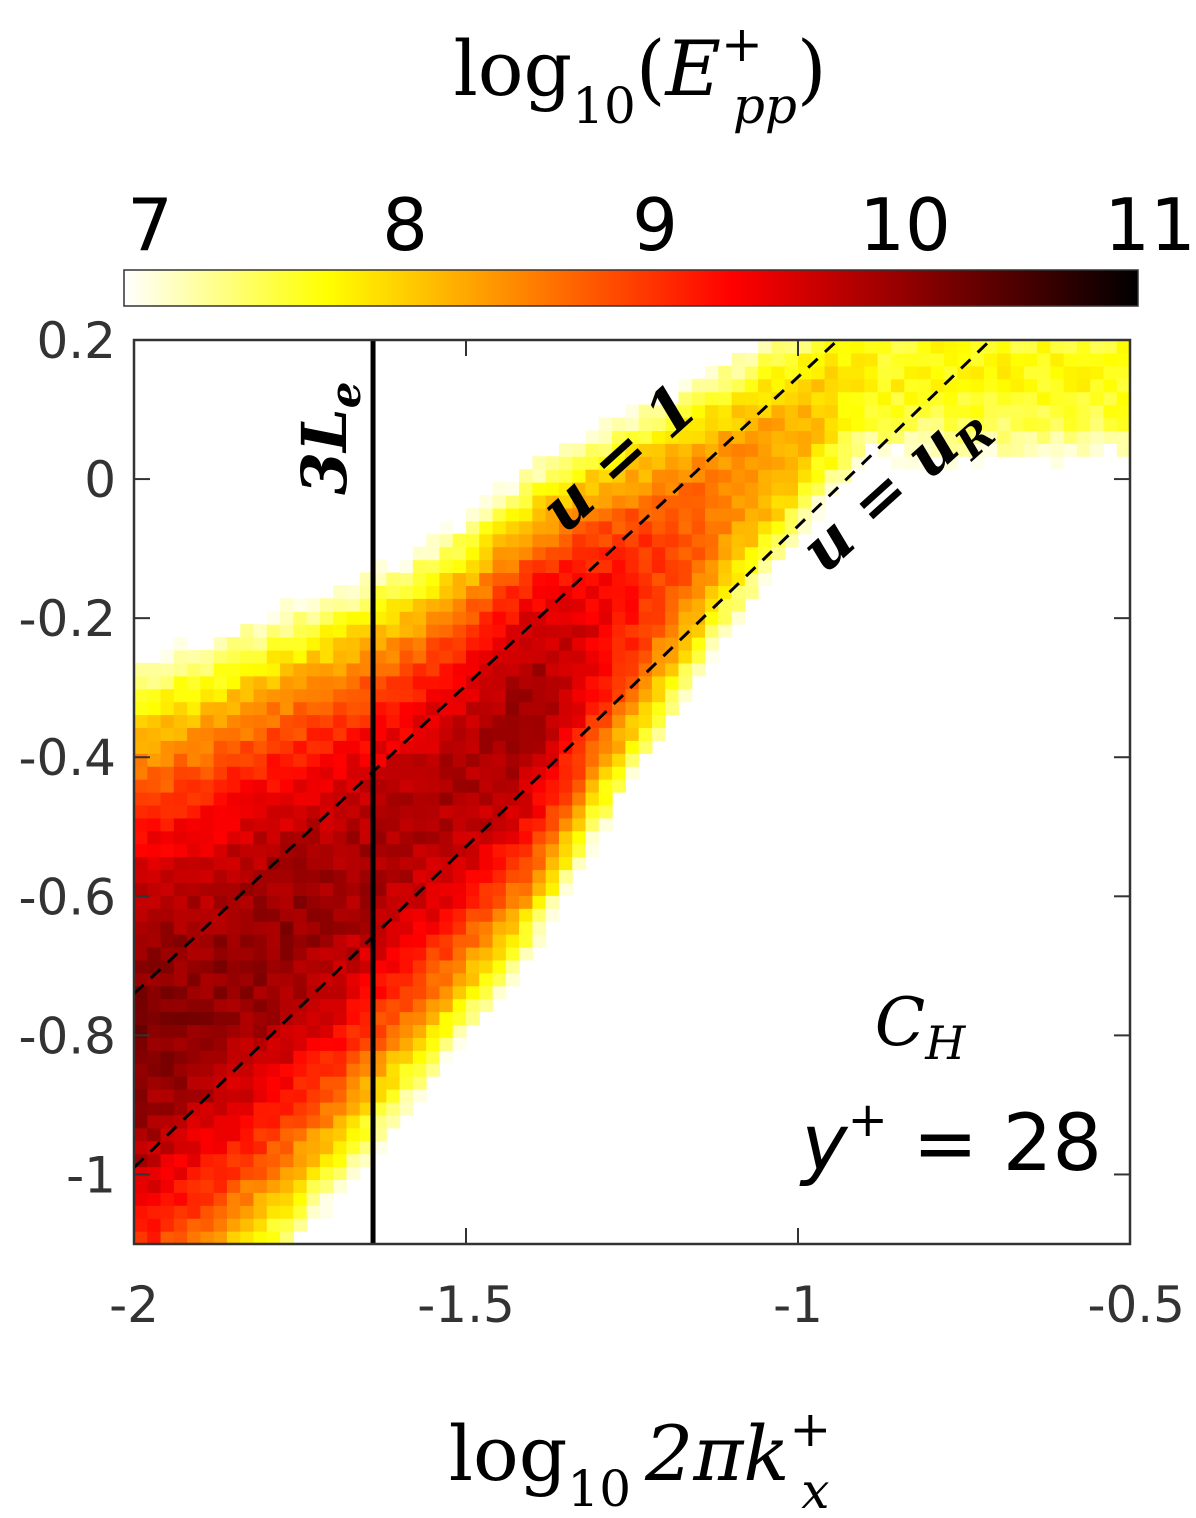  What do you see at coordinates (67, 897) in the screenshot?
I see `y-tick-label: -0.6` at bounding box center [67, 897].